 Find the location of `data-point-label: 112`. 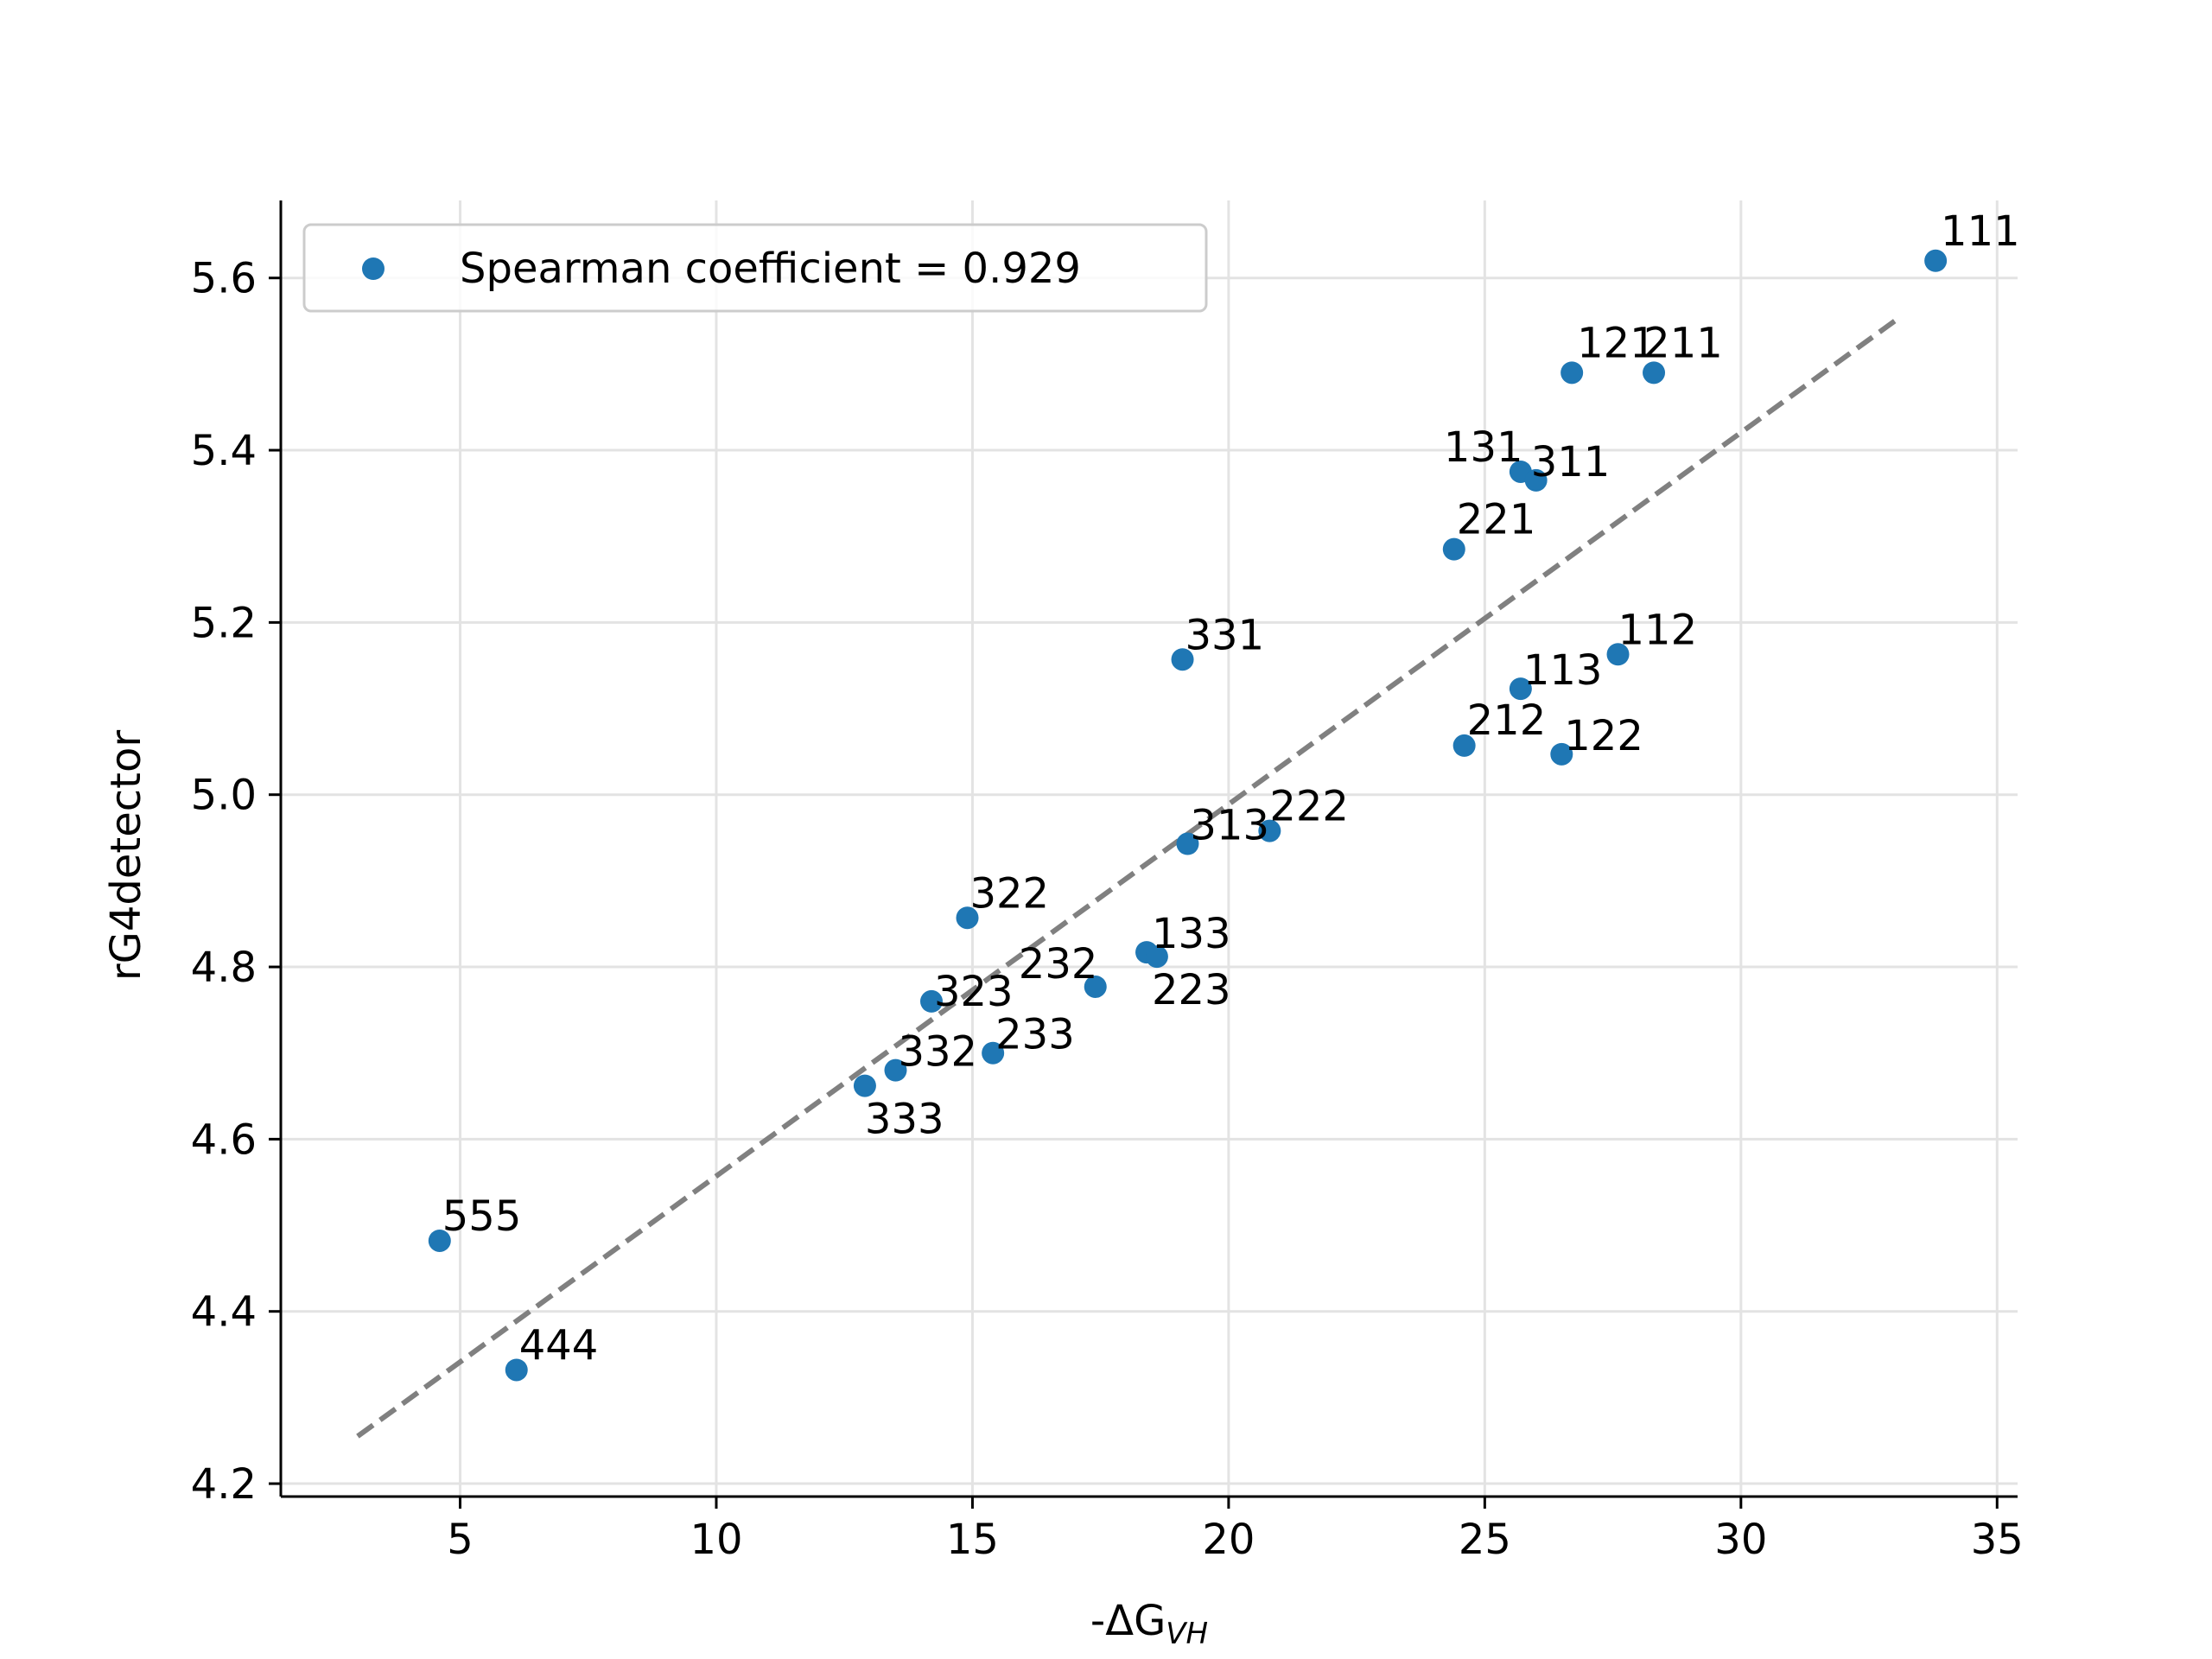

data-point-label: 112 is located at coordinates (1658, 630).